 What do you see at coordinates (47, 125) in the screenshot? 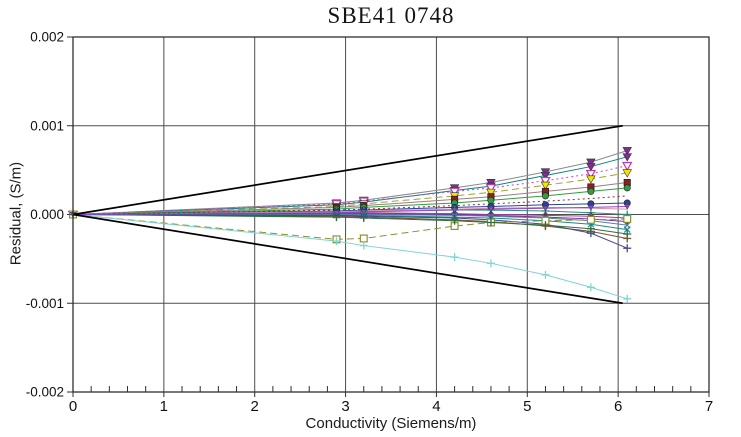
I see `svg-text: 0.001` at bounding box center [47, 125].